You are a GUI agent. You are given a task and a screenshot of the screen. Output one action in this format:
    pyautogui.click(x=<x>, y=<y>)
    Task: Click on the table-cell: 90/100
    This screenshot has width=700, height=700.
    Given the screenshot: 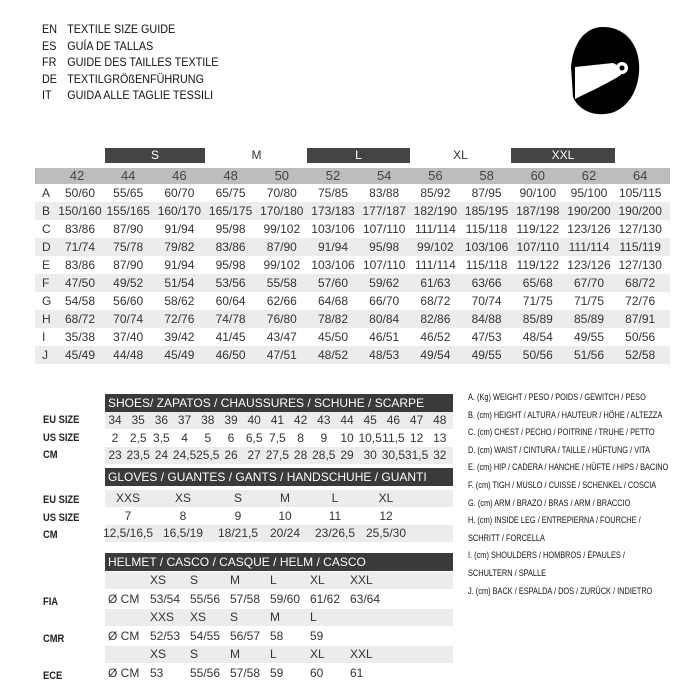 What is the action you would take?
    pyautogui.click(x=538, y=193)
    